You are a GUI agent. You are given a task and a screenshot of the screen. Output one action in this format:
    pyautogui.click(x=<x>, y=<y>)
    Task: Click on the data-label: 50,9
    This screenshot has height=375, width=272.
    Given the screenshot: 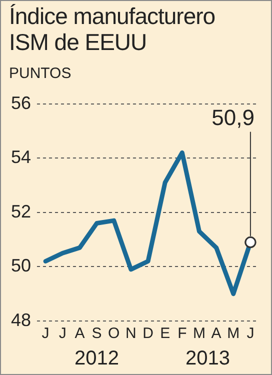 What is the action you would take?
    pyautogui.click(x=233, y=117)
    